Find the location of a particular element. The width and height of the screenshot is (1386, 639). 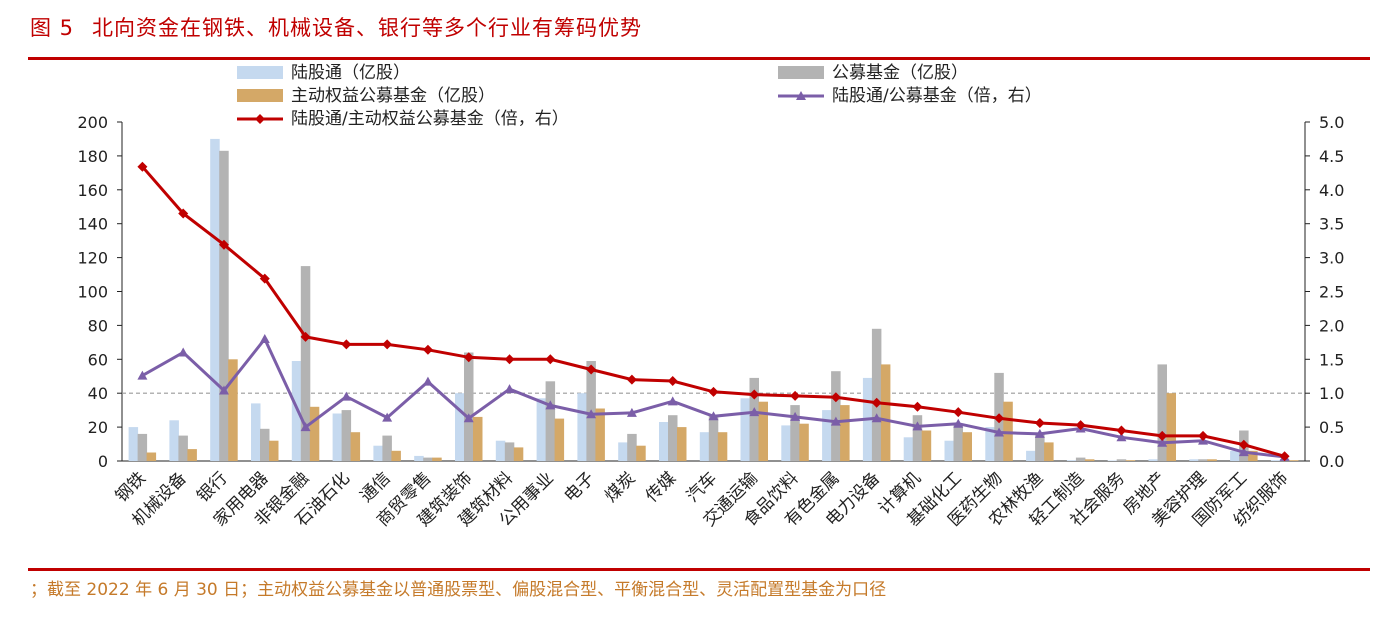

x-tick-label: 电子 is located at coordinates (579, 487).